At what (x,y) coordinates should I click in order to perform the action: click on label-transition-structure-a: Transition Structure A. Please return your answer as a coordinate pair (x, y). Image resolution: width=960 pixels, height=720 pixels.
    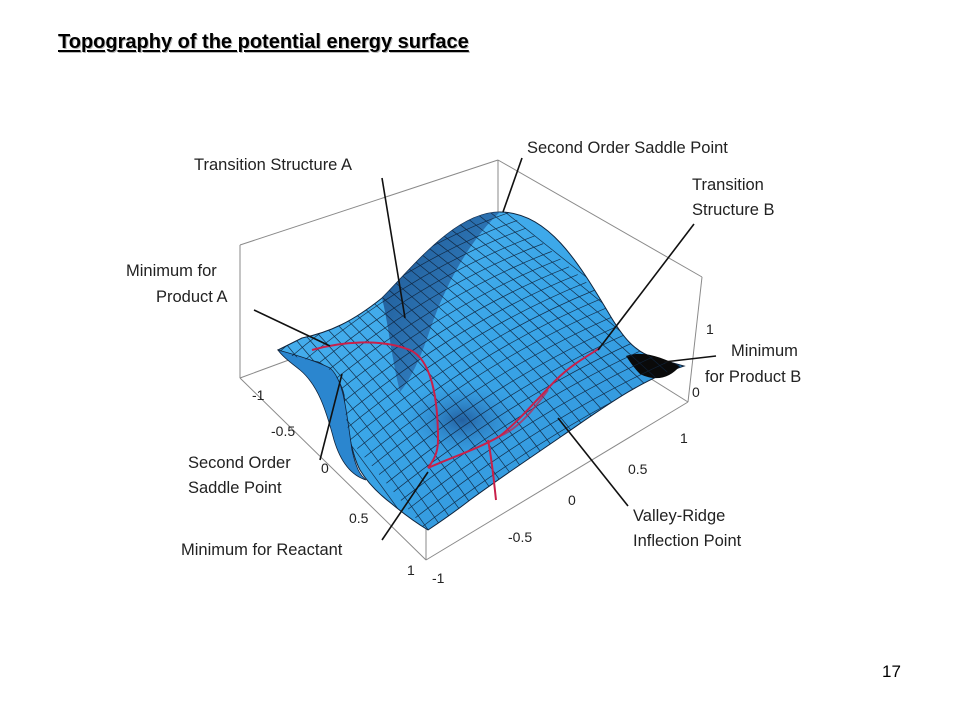
    Looking at the image, I should click on (273, 165).